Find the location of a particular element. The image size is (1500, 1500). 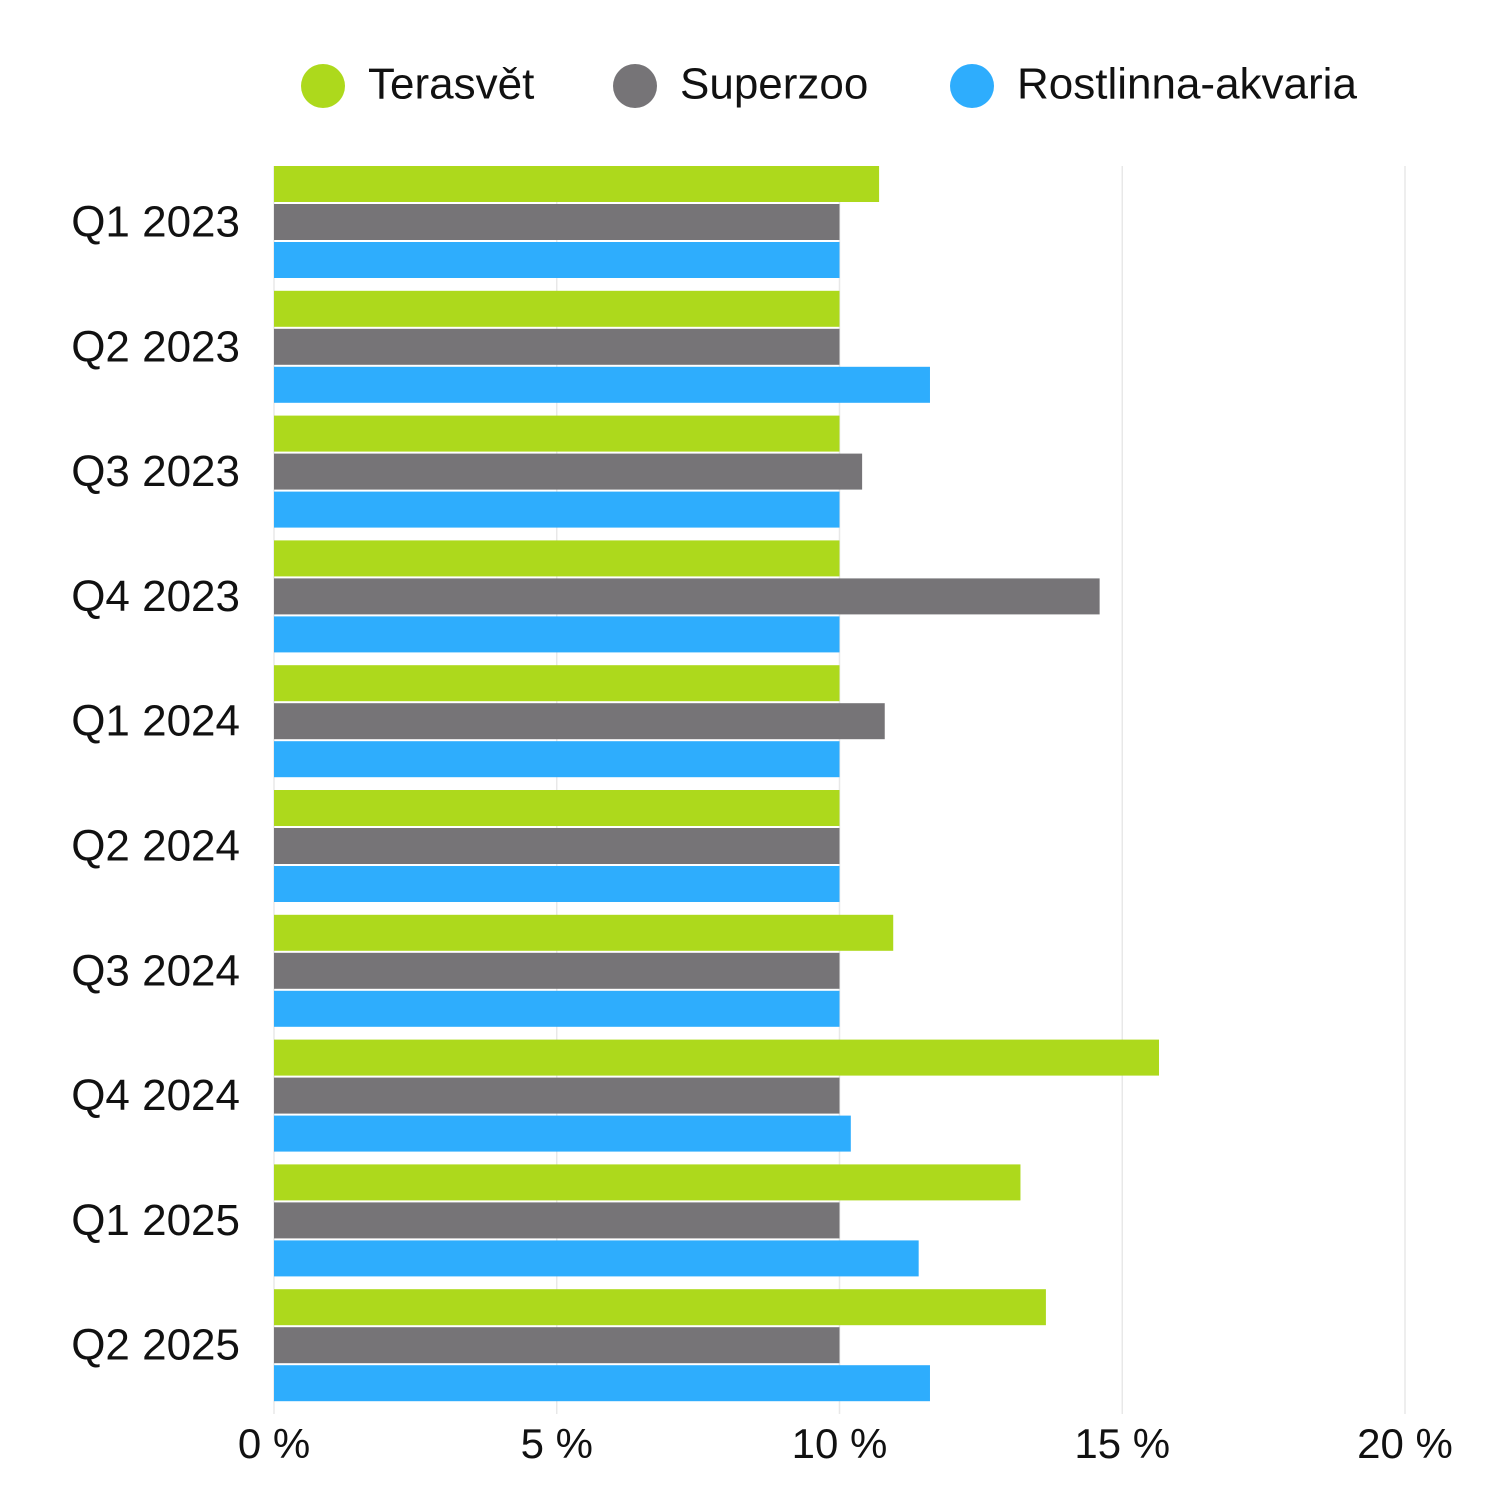

legend-label: Superzoo is located at coordinates (774, 84).